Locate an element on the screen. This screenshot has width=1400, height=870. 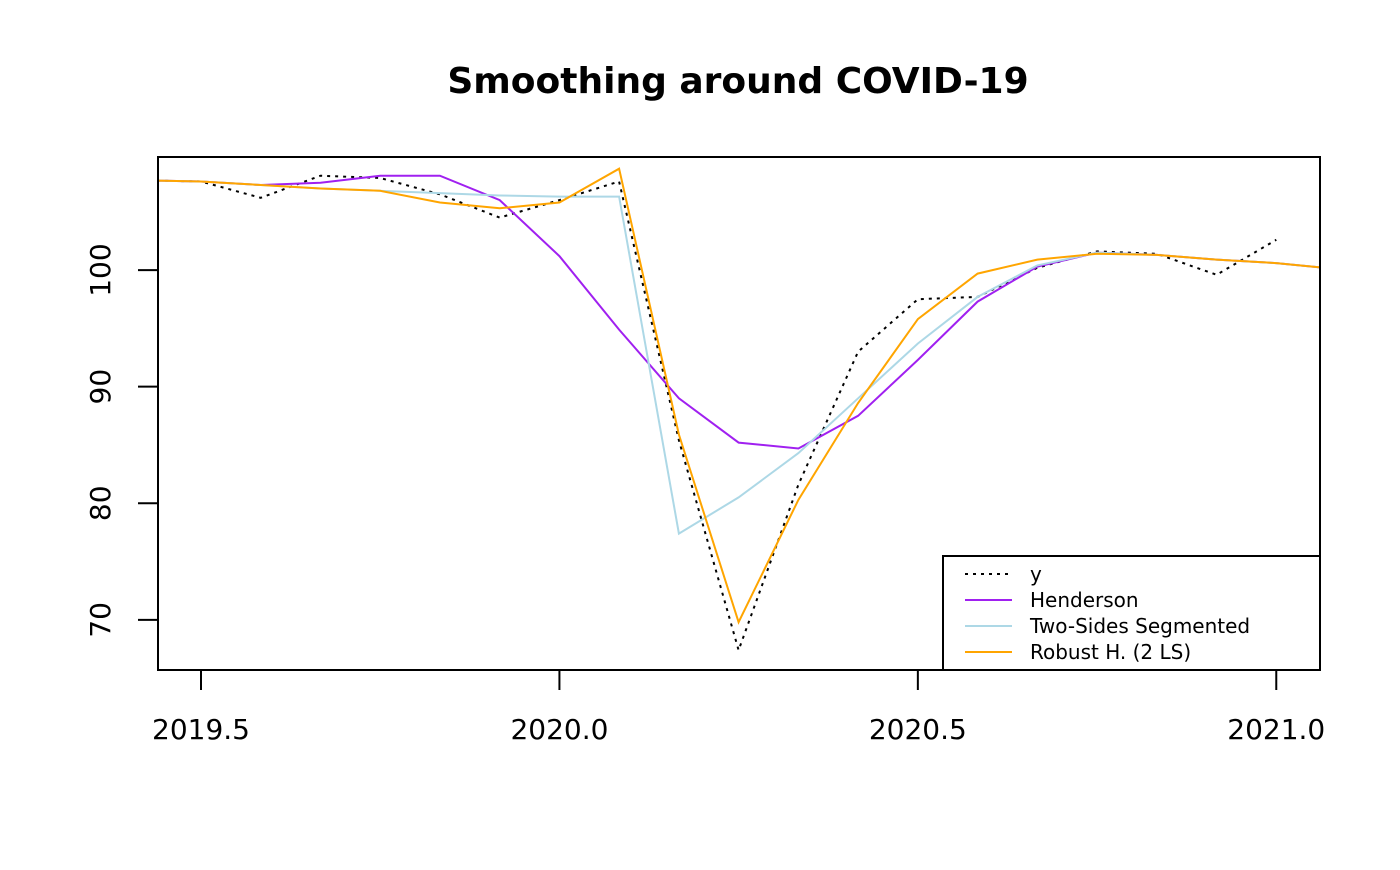
y-tick-label: 80 is located at coordinates (100, 503).